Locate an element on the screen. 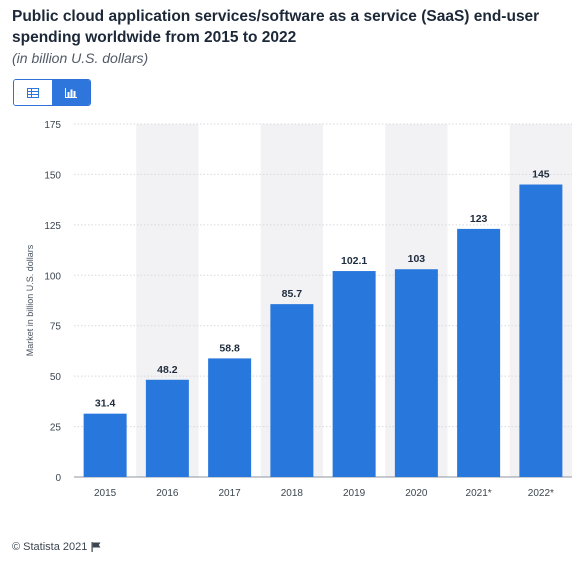 The height and width of the screenshot is (562, 586). copyright-text: © Statista 2021 is located at coordinates (50, 547).